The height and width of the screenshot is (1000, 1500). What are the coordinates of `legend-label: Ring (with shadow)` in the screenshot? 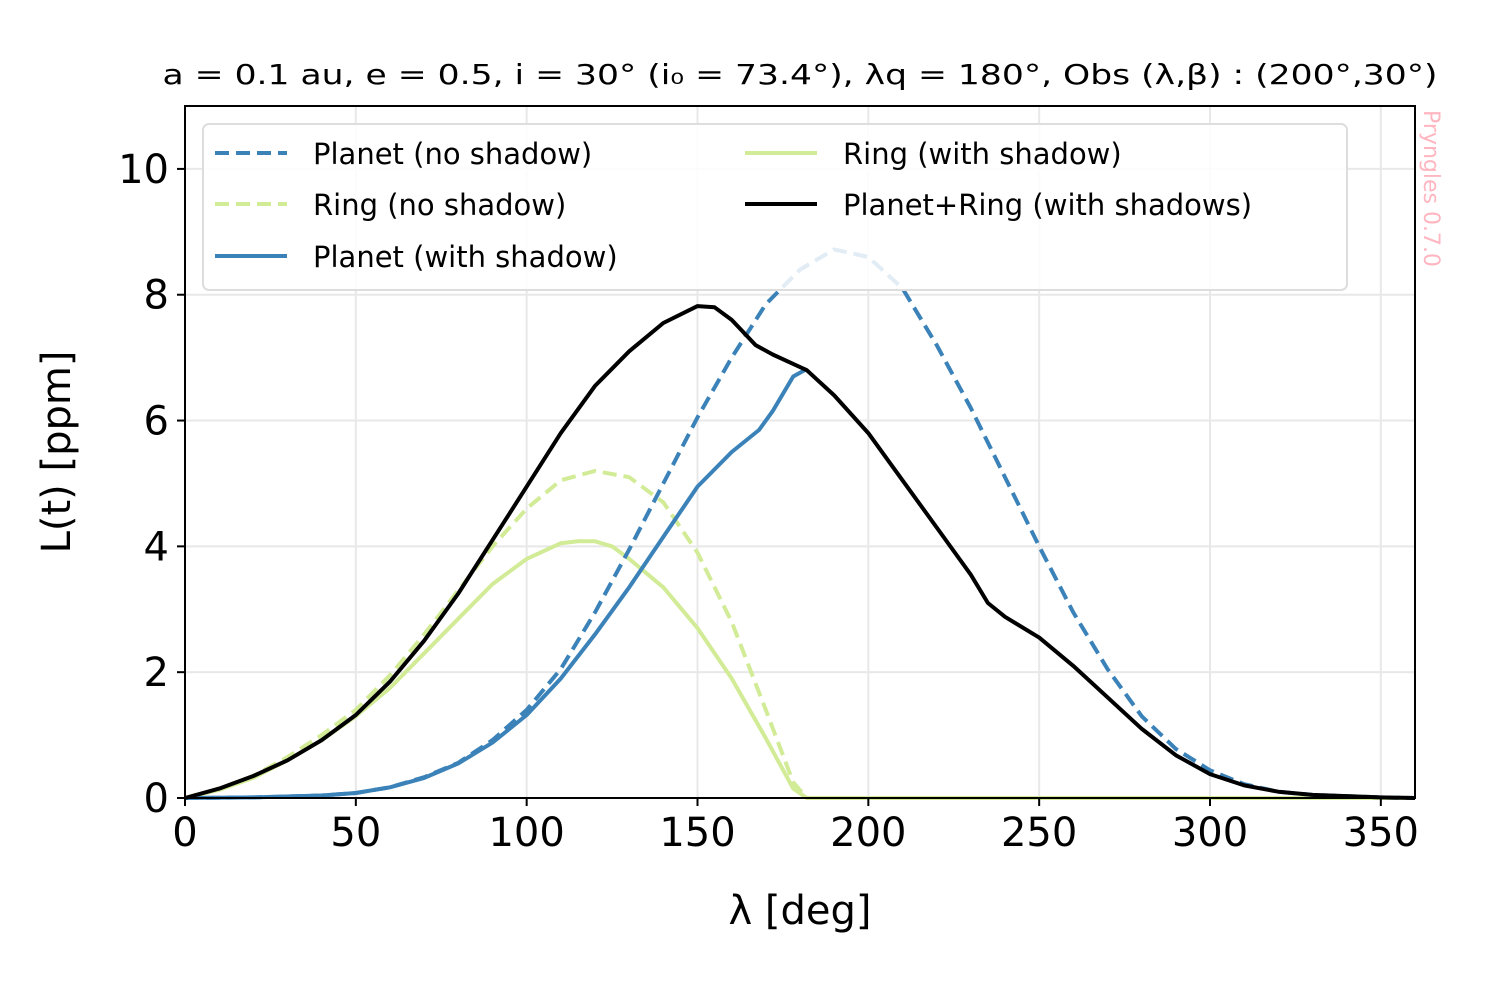 It's located at (982, 154).